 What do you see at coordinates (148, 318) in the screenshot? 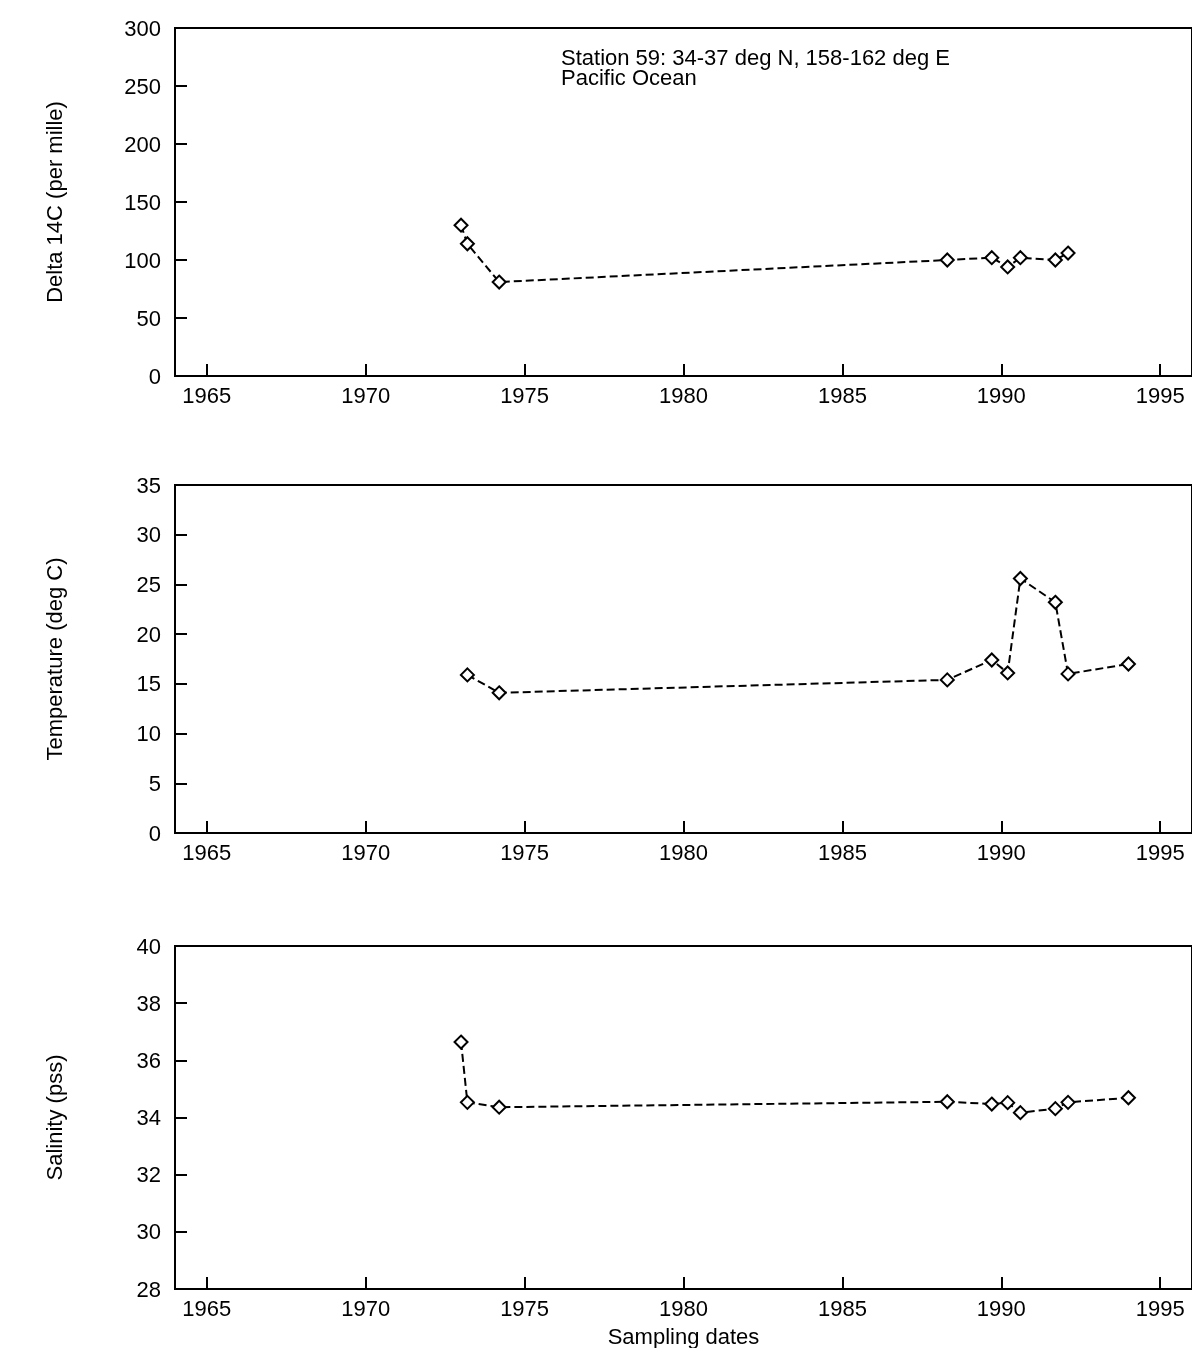
I see `y-tick-label: 50` at bounding box center [148, 318].